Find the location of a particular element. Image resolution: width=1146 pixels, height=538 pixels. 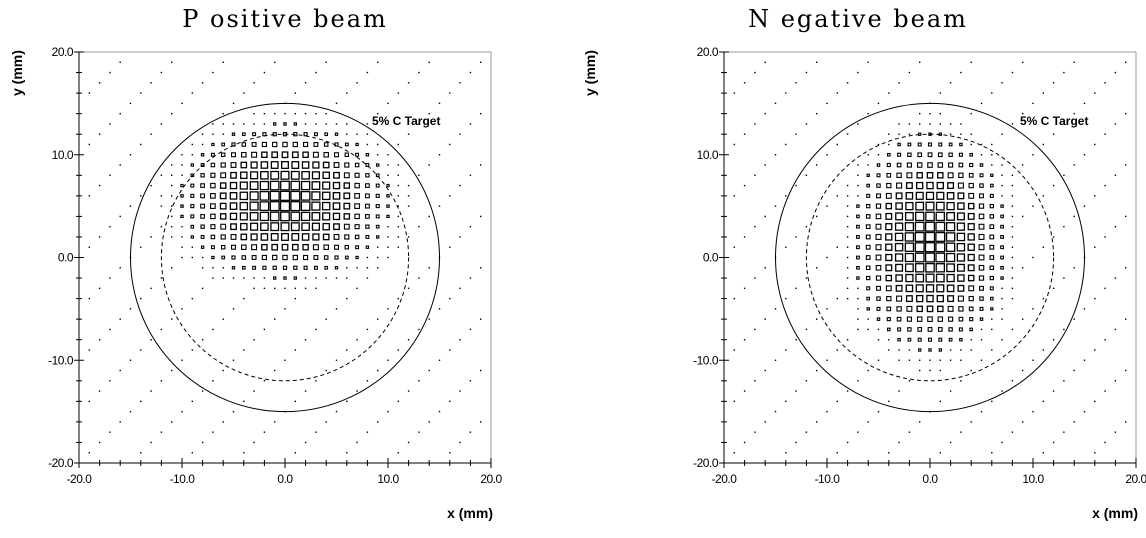

x-tick-label: 10.0 is located at coordinates (388, 479).